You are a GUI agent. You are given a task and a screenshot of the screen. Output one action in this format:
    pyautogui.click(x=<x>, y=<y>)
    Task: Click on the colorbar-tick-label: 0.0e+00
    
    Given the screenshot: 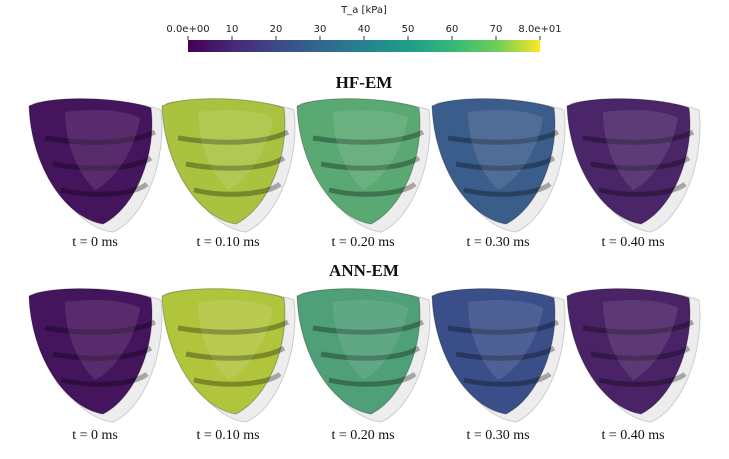 What is the action you would take?
    pyautogui.click(x=187, y=29)
    